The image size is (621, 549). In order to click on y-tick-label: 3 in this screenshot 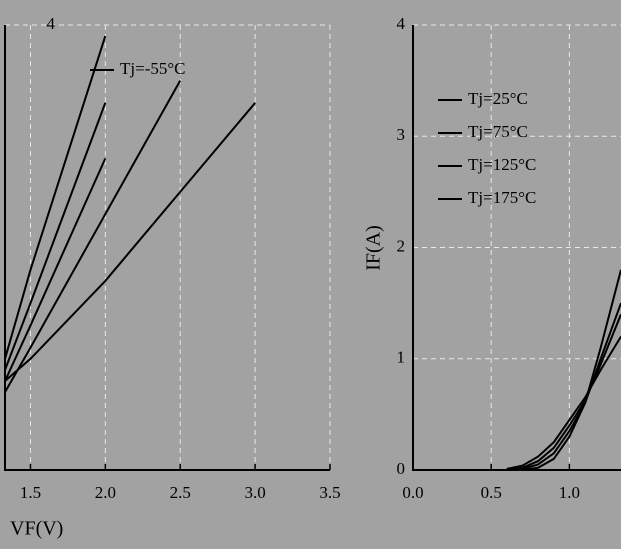, I will do `click(401, 134)`.